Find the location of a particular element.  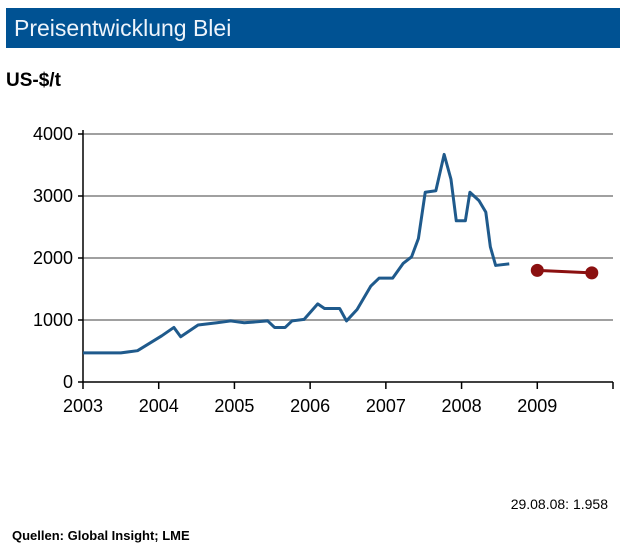

y-tick-label: 1000 is located at coordinates (53, 320).